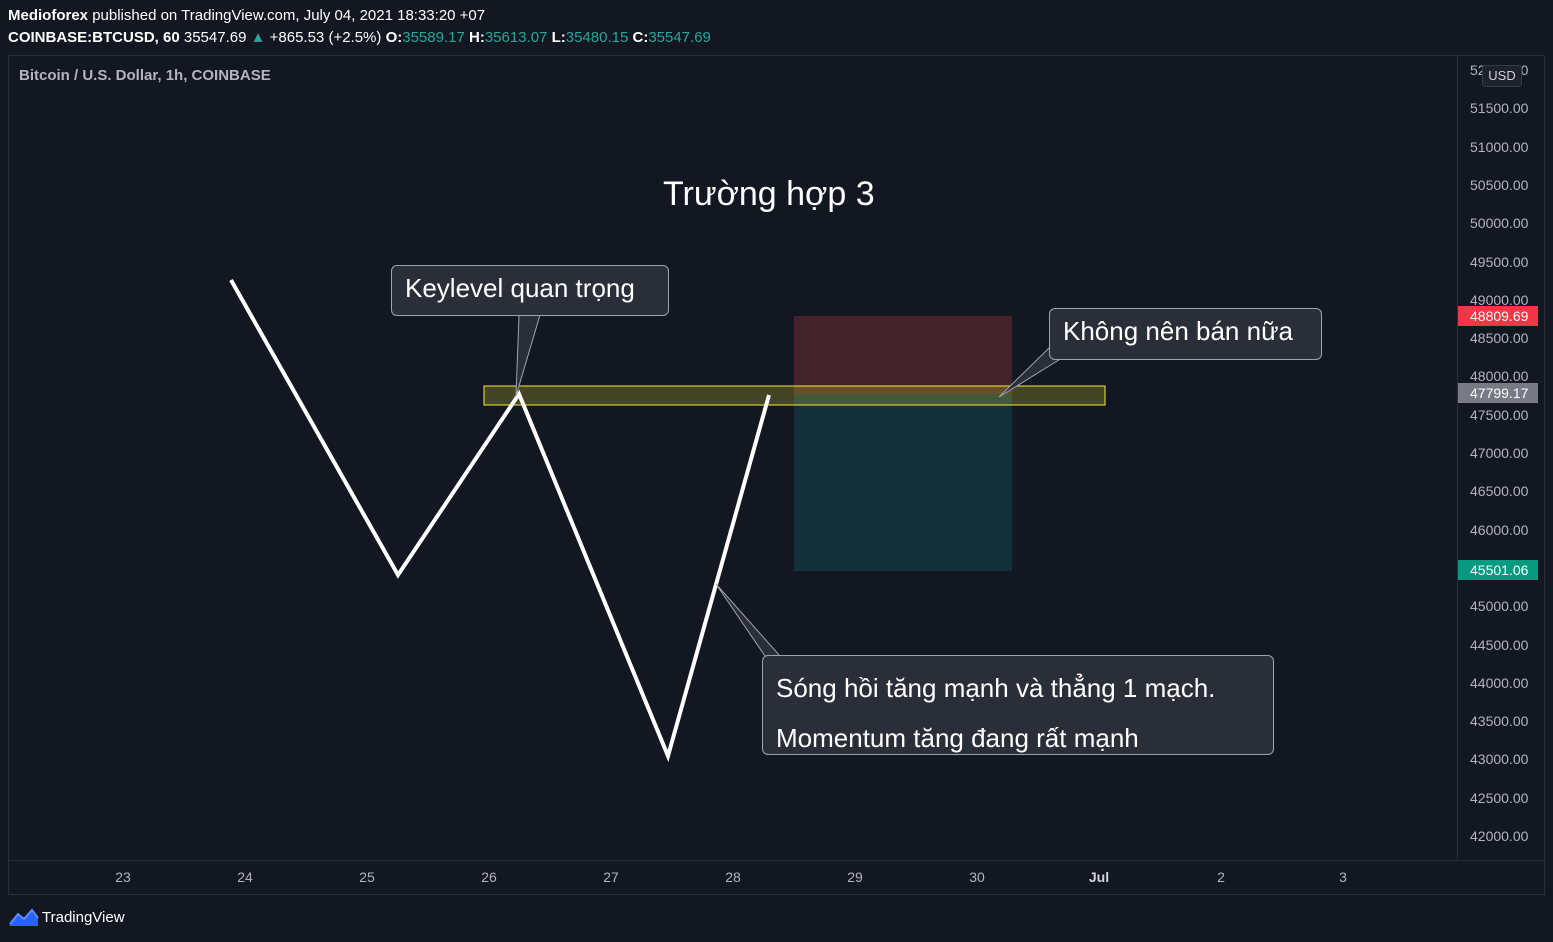 The image size is (1553, 942). I want to click on time-axis-label: 26, so click(489, 877).